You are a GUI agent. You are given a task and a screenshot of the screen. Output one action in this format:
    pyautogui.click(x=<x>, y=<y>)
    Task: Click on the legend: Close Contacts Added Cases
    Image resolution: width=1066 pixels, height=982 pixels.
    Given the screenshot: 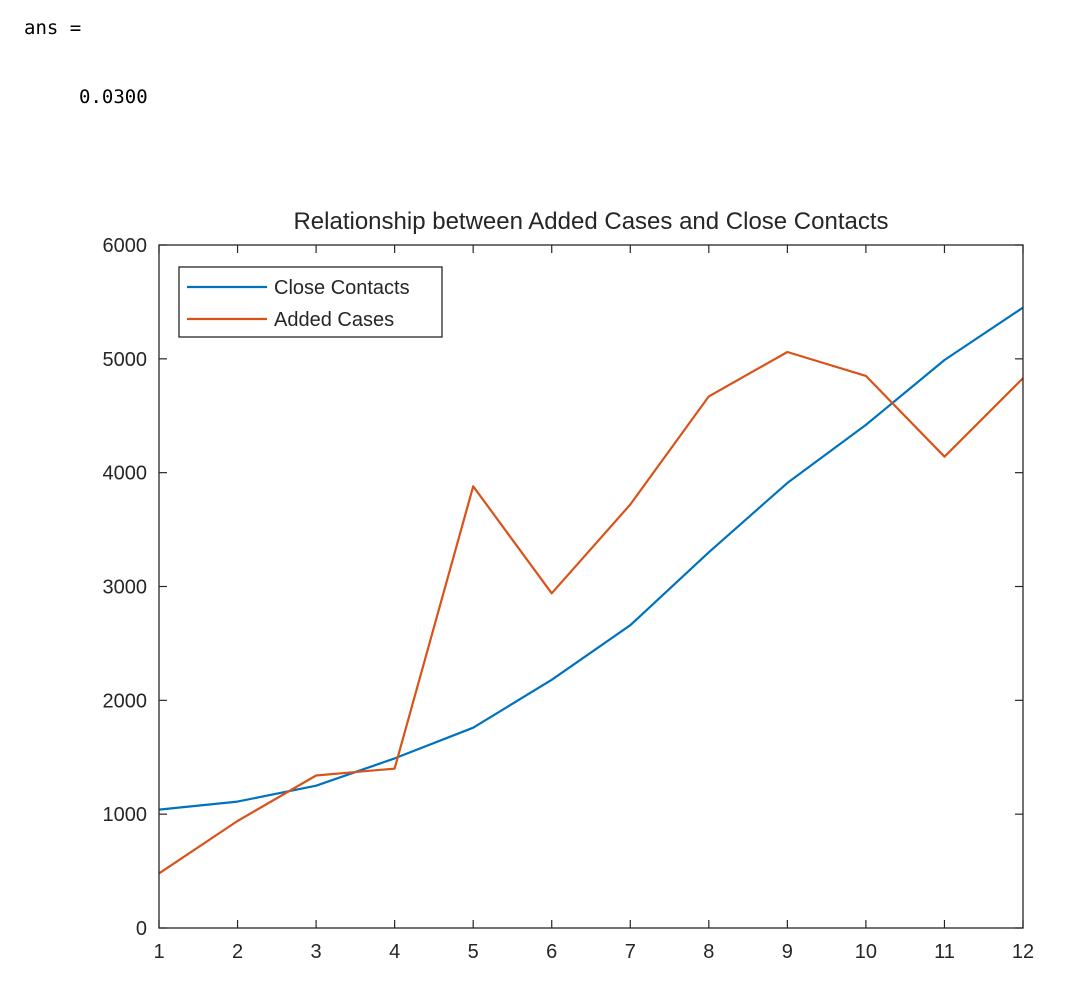 What is the action you would take?
    pyautogui.click(x=310, y=302)
    